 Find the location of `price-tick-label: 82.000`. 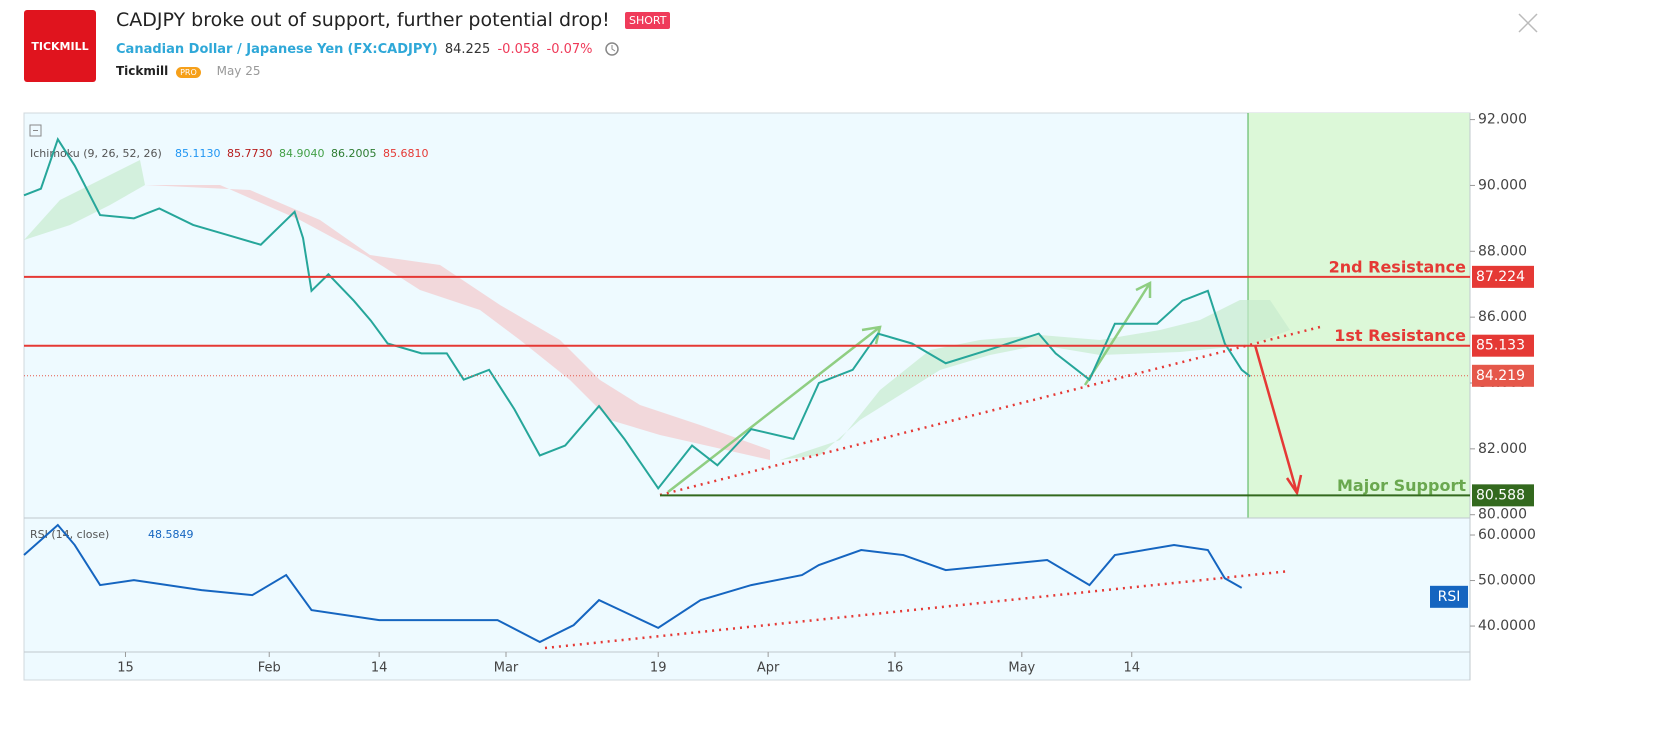

price-tick-label: 82.000 is located at coordinates (1502, 449).